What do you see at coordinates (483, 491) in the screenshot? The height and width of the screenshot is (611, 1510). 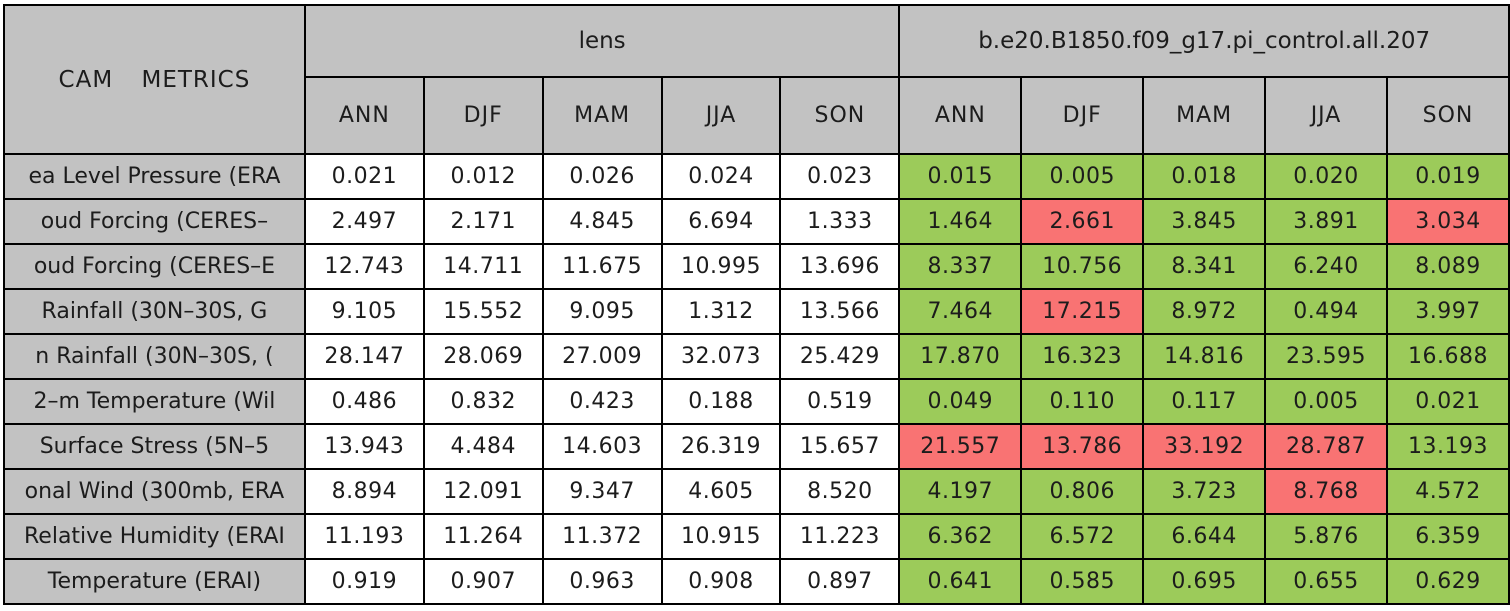 I see `lens-value-cell: 12.091` at bounding box center [483, 491].